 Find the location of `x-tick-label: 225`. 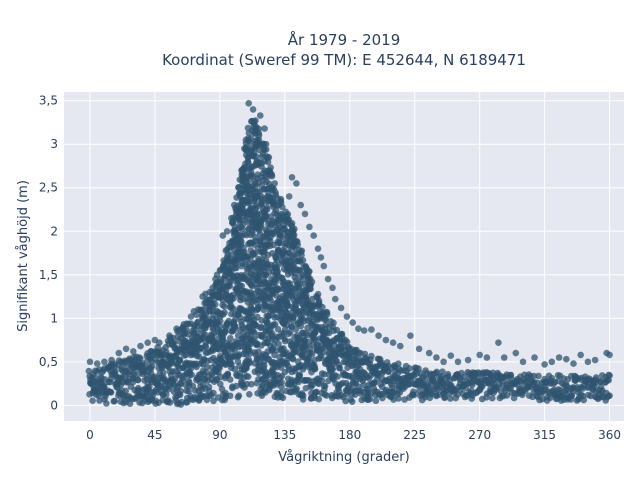

x-tick-label: 225 is located at coordinates (414, 435).